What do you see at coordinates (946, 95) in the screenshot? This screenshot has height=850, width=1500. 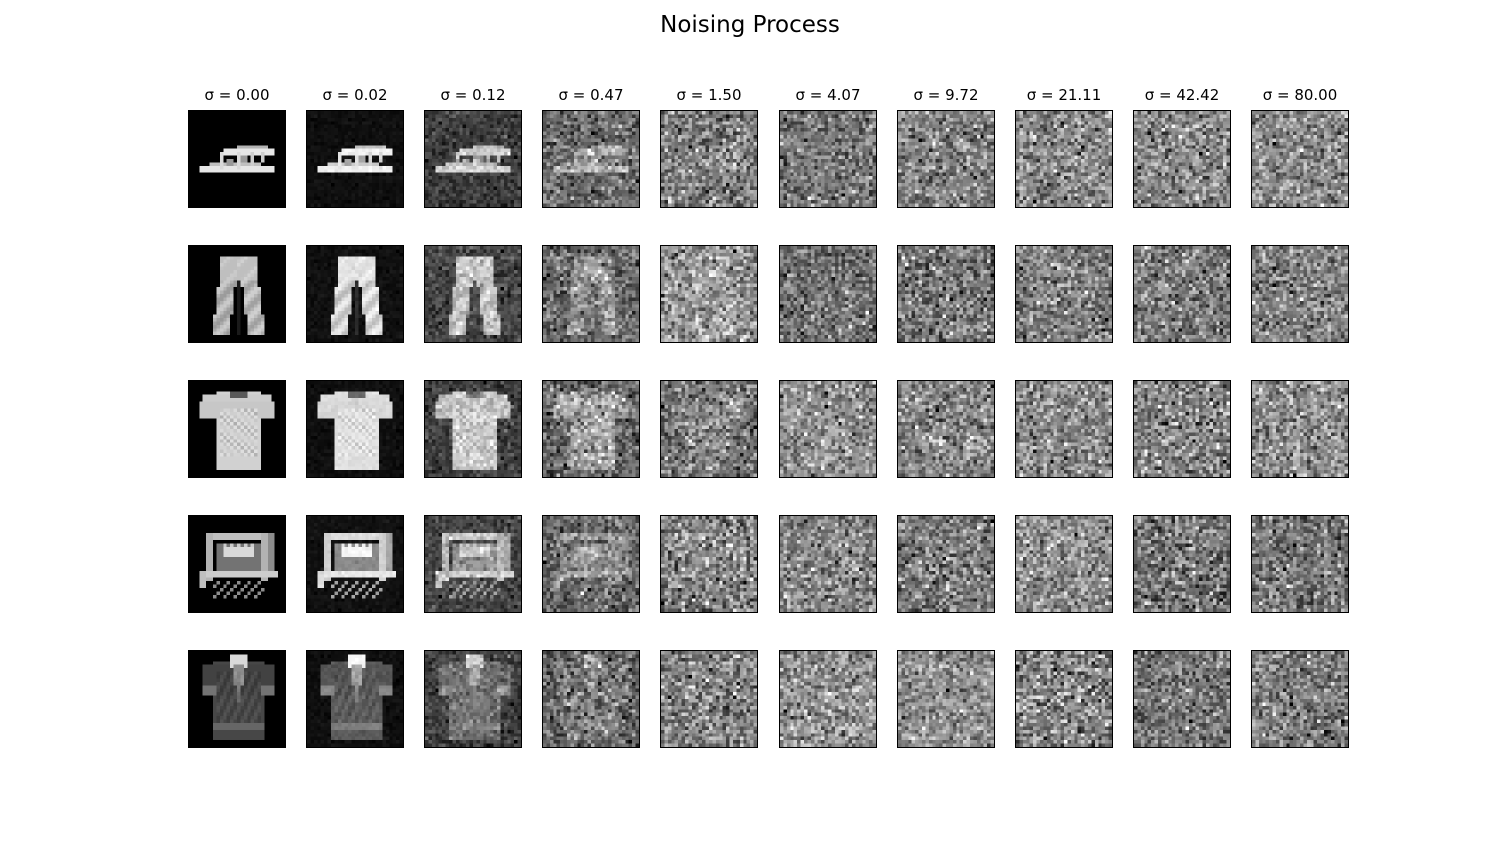 I see `column-label-sigma: σ = 9.72` at bounding box center [946, 95].